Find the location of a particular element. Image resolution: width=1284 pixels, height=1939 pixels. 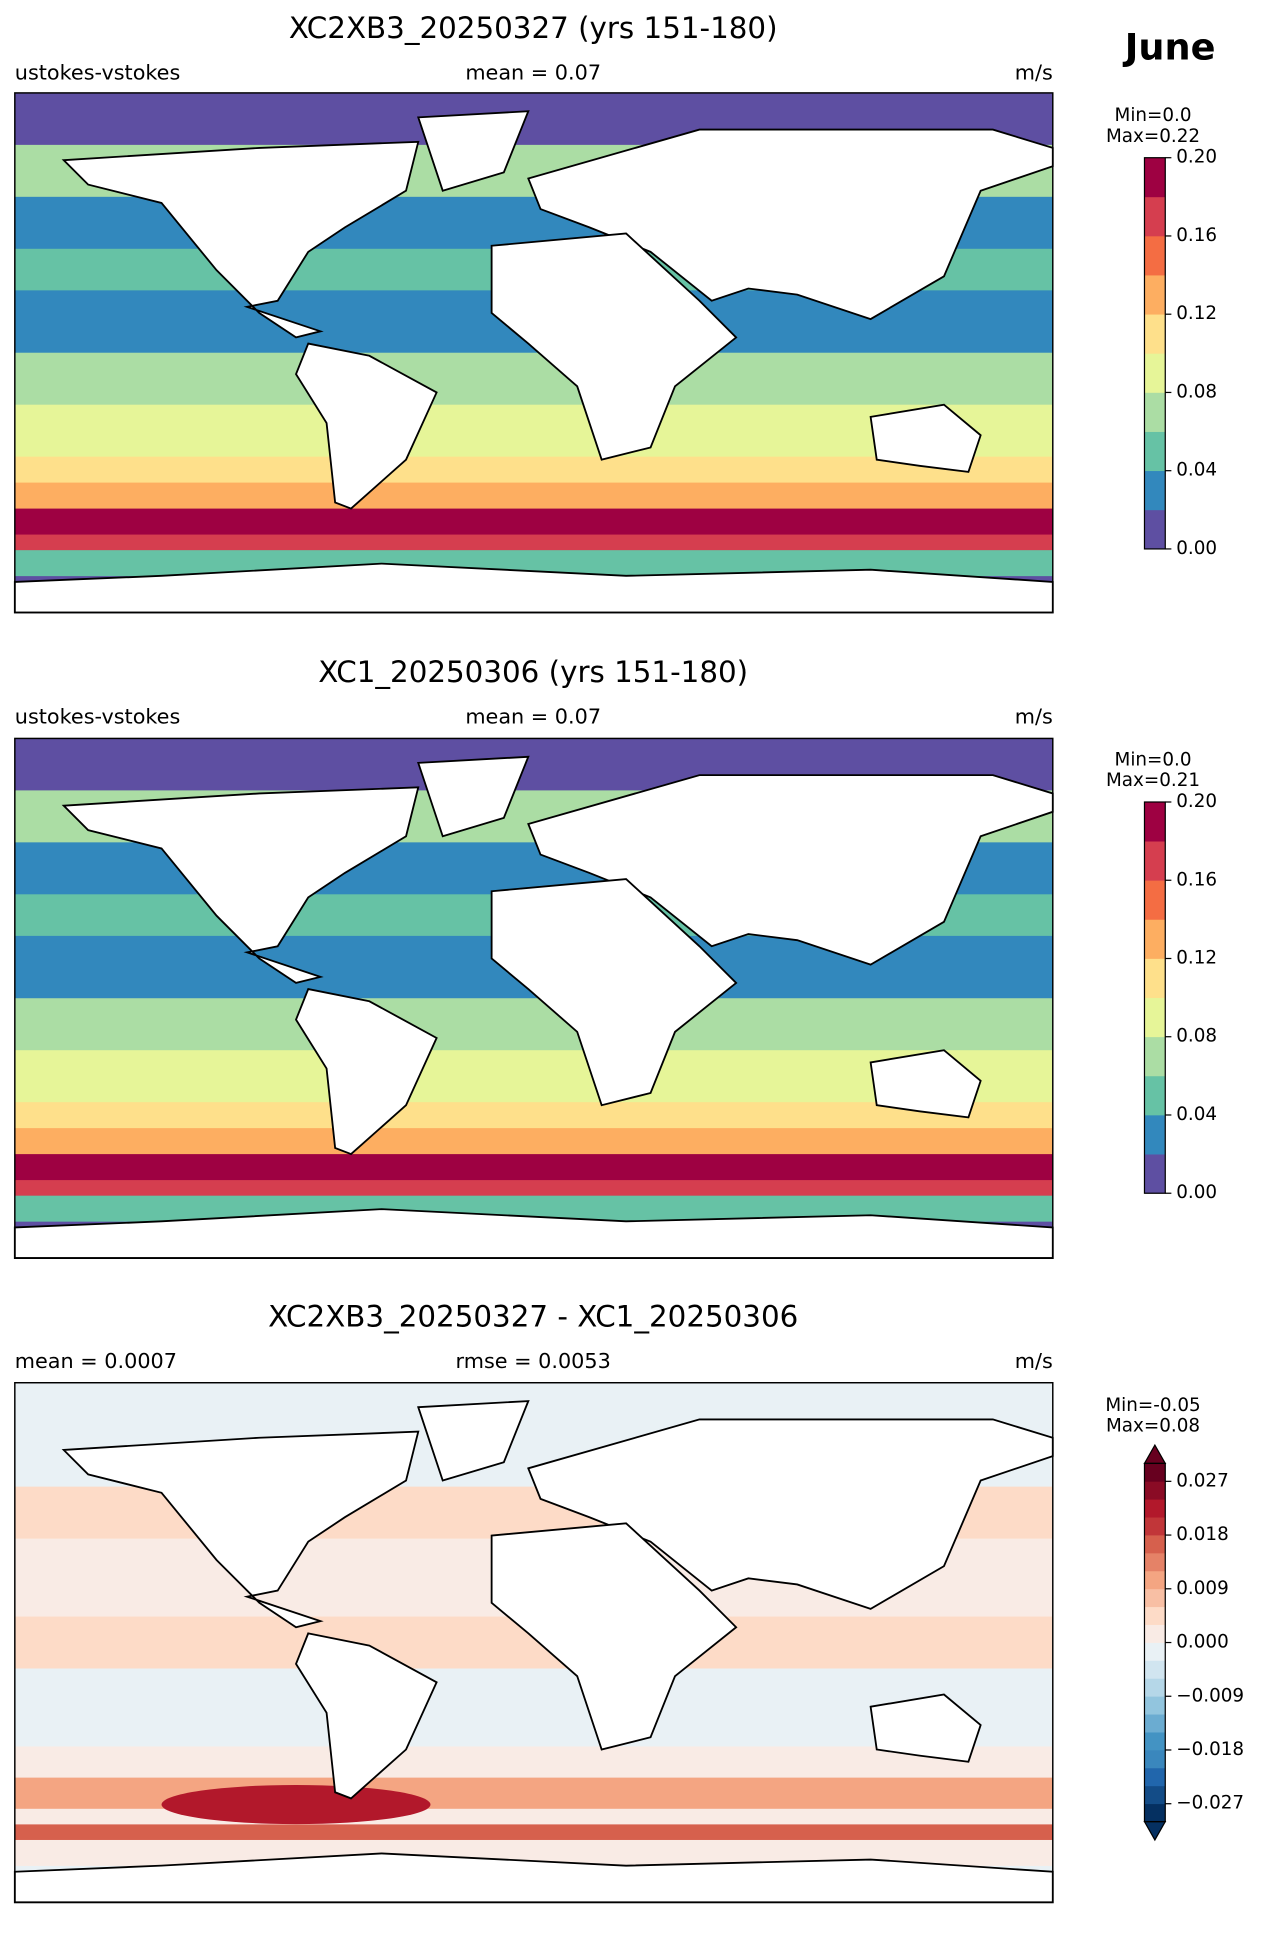

max-label: Max=0.22 is located at coordinates (1153, 136).